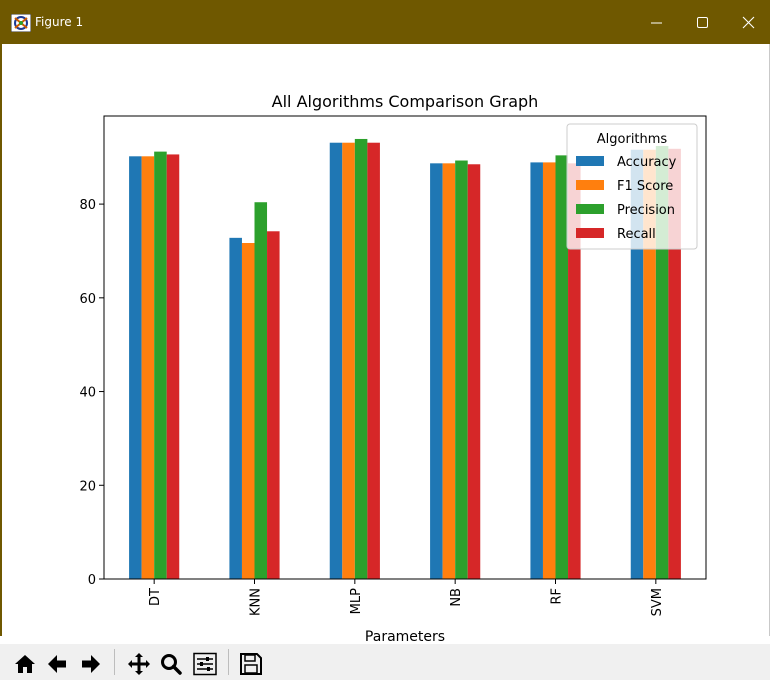 This screenshot has width=770, height=680. I want to click on bar-rf-recall, so click(574, 371).